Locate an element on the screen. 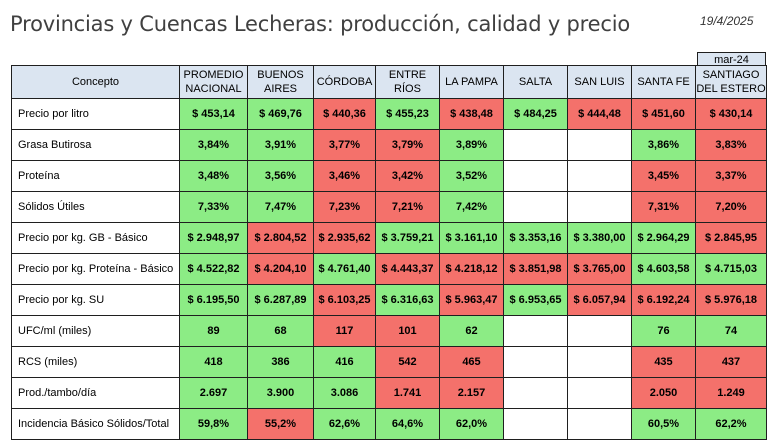  table-cell: $ 6.057,94 is located at coordinates (599, 300).